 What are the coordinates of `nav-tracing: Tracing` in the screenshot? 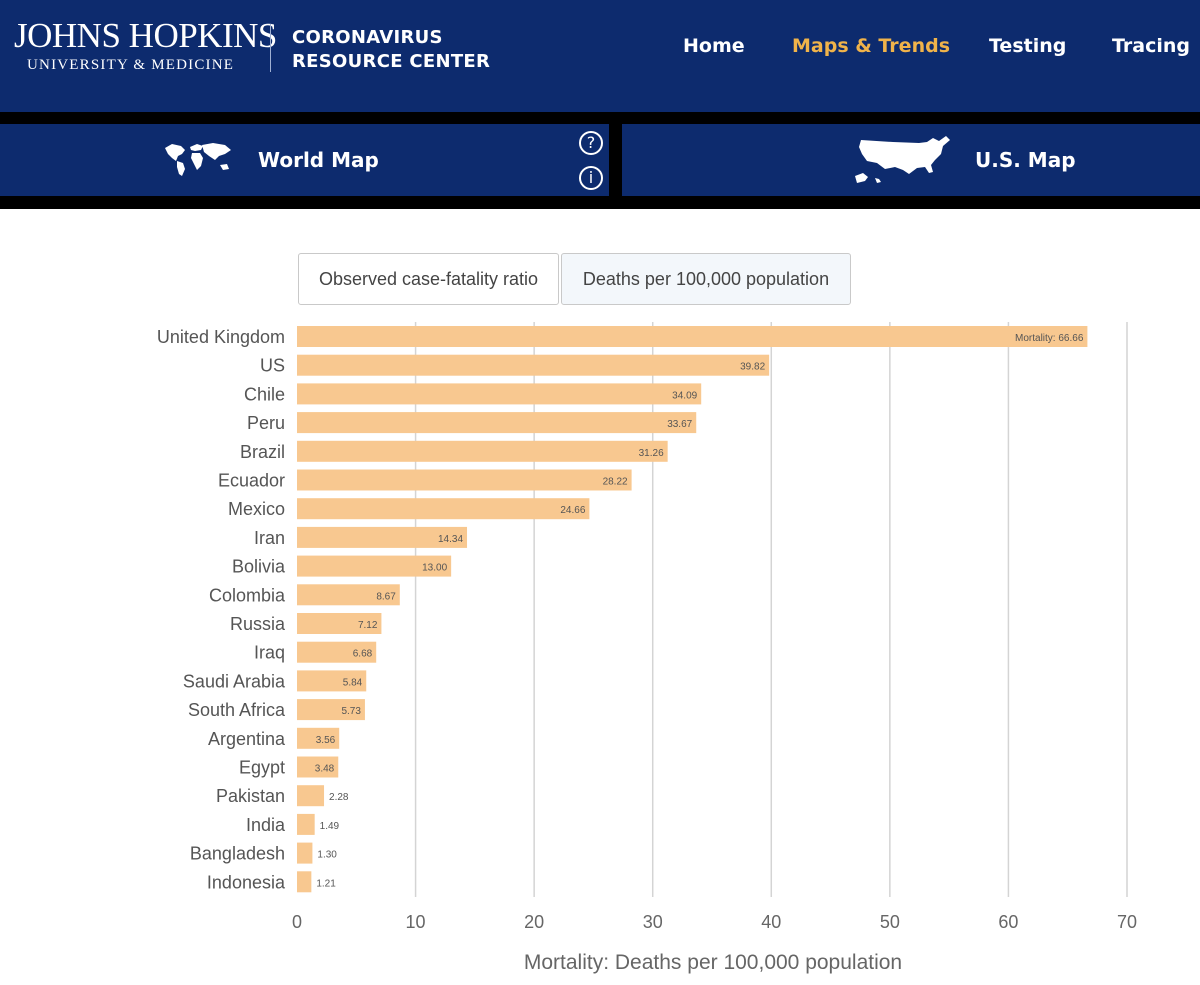 It's located at (1151, 46).